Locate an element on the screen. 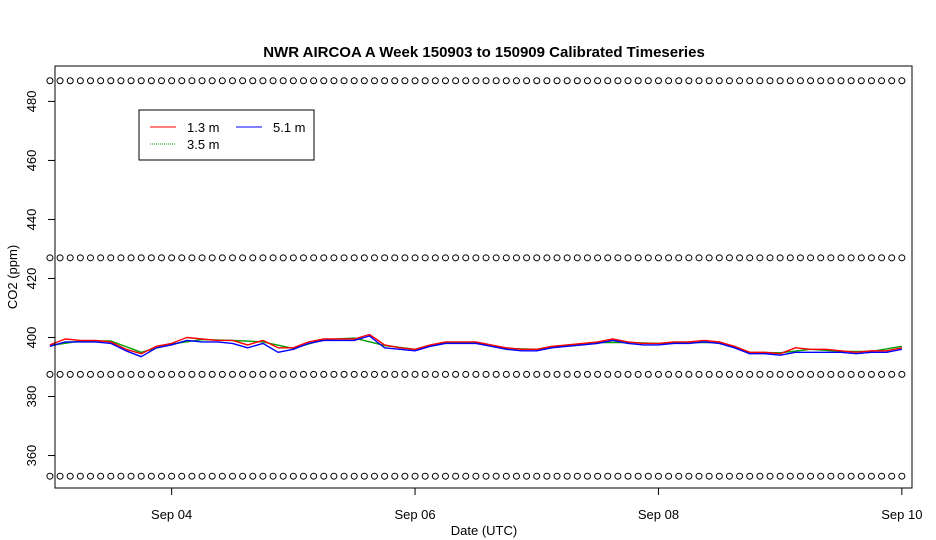 The height and width of the screenshot is (540, 936). y-tick-label: 400 is located at coordinates (31, 338).